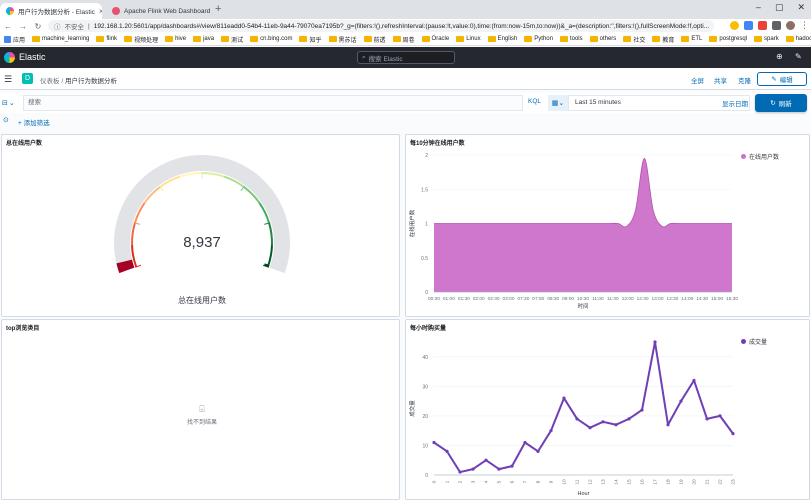 This screenshot has height=500, width=811. Describe the element at coordinates (412, 408) in the screenshot. I see `y-axis-label: 成交量` at that location.